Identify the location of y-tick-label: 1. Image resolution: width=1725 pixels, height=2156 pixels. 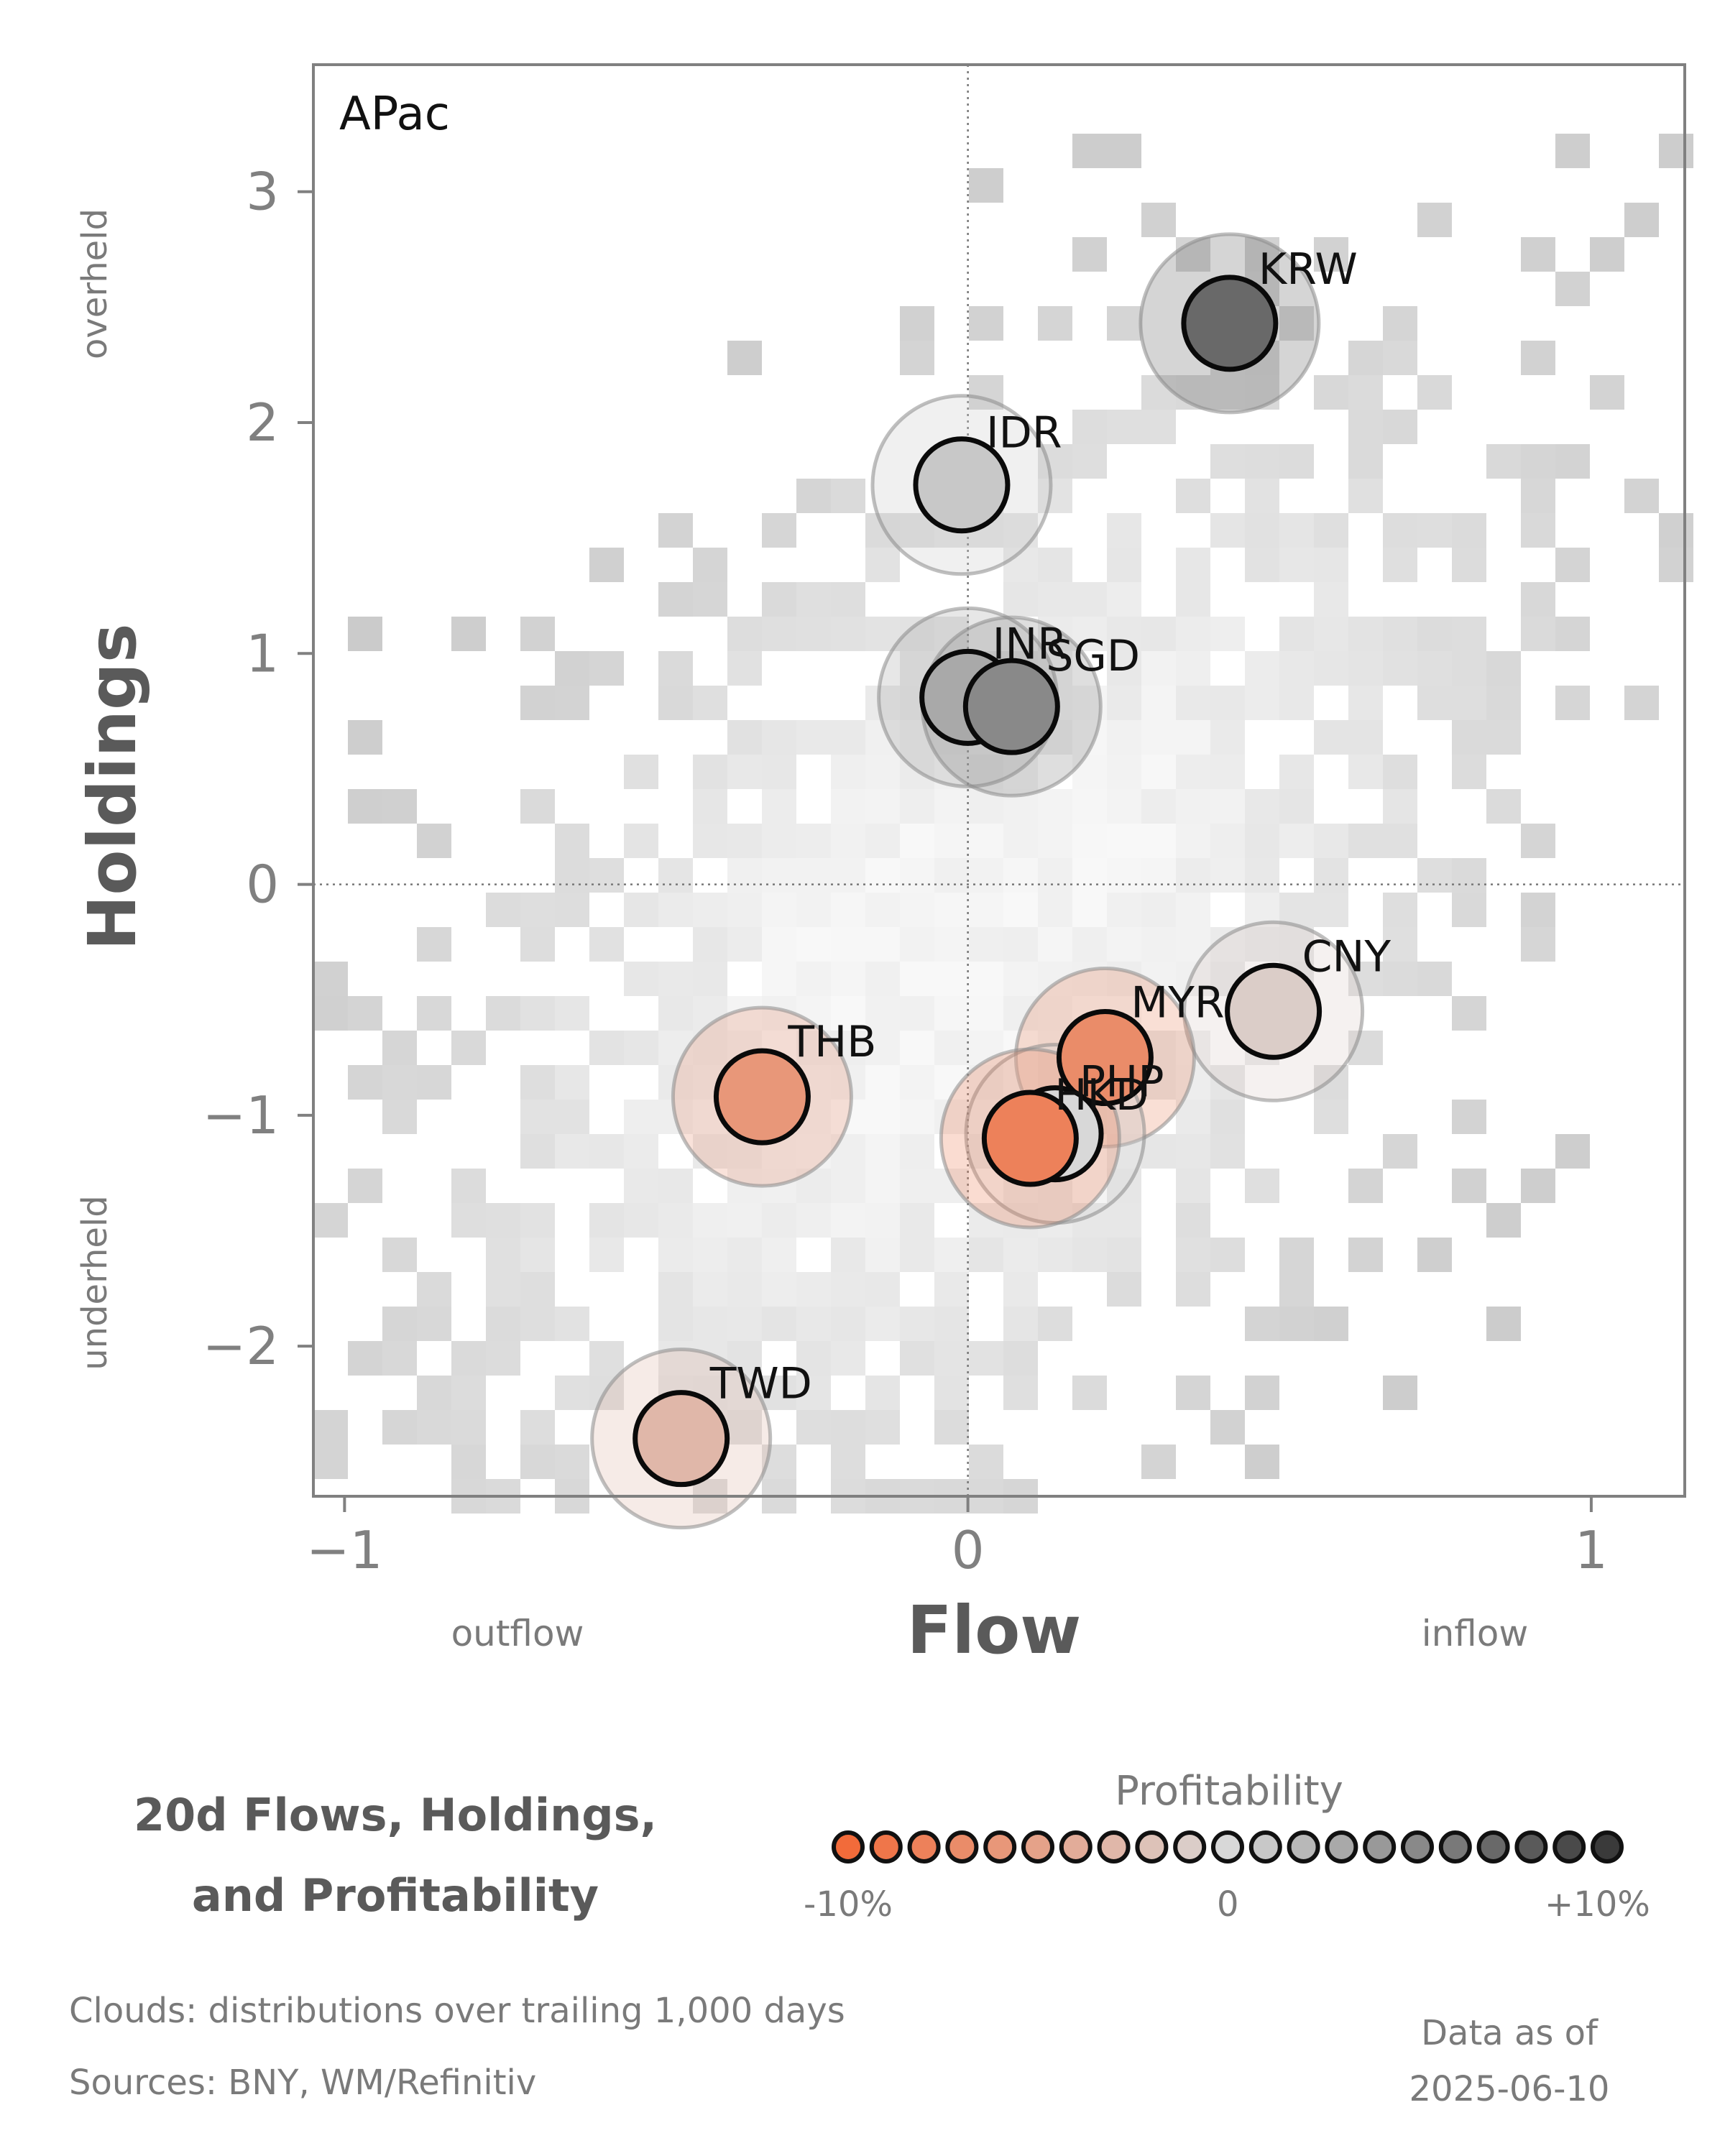
(262, 653).